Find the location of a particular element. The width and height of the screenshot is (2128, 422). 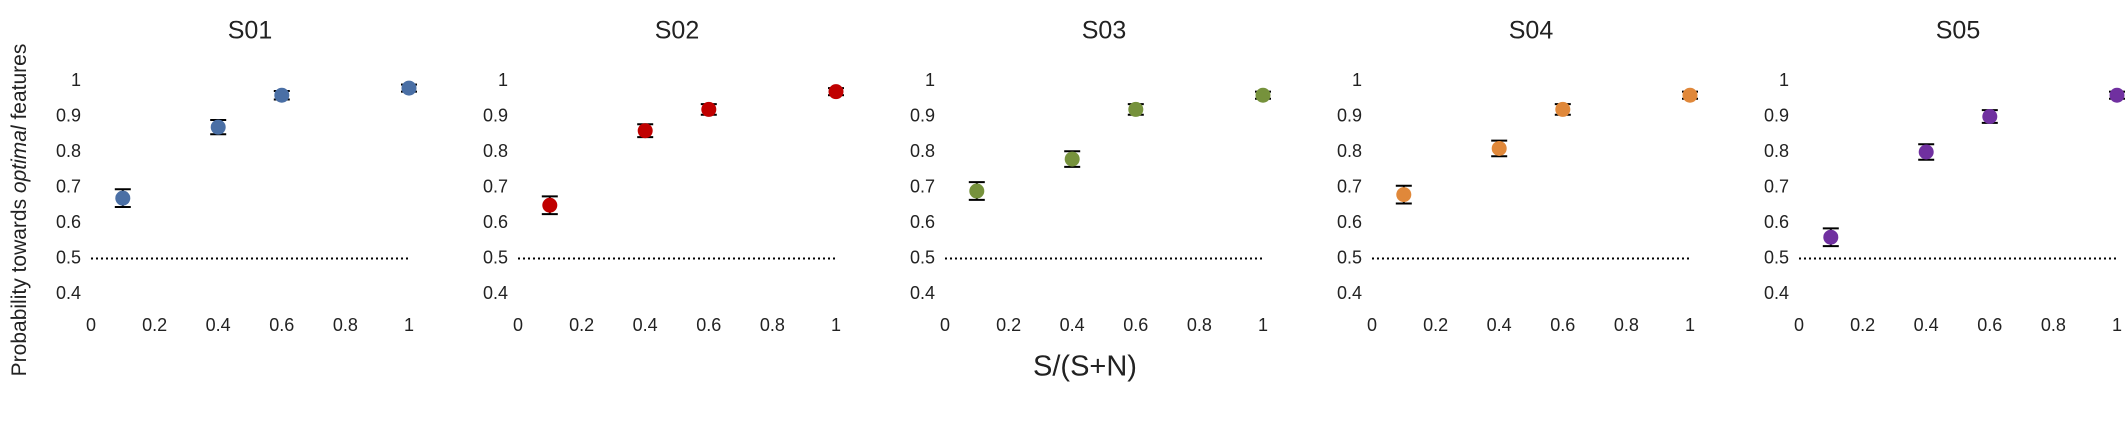

panel-title: S05 is located at coordinates (1958, 31).